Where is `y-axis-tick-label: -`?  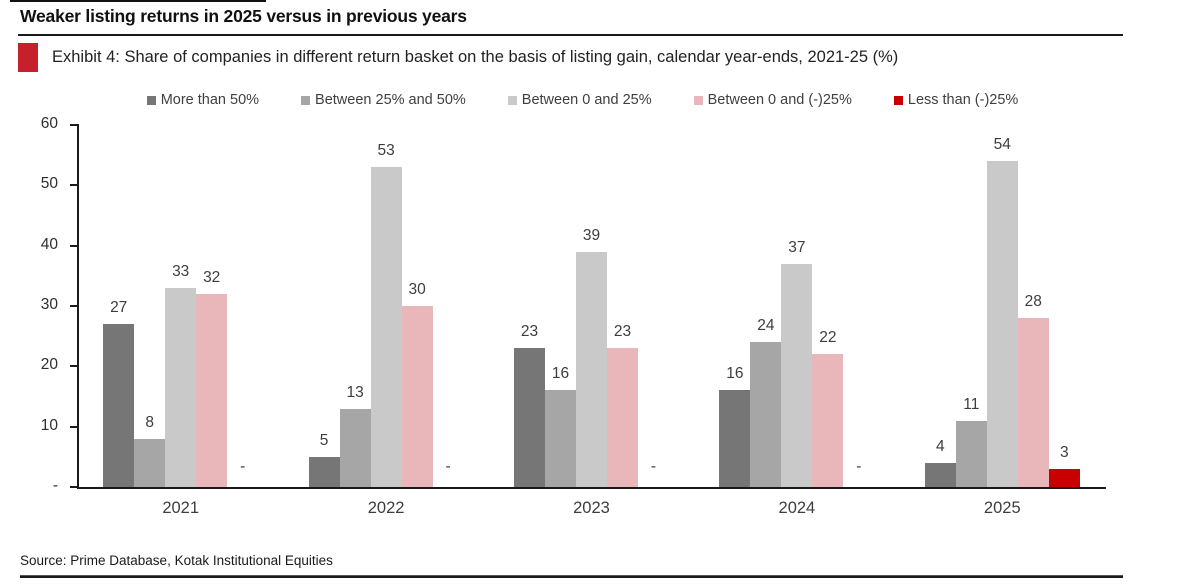 y-axis-tick-label: - is located at coordinates (55, 485).